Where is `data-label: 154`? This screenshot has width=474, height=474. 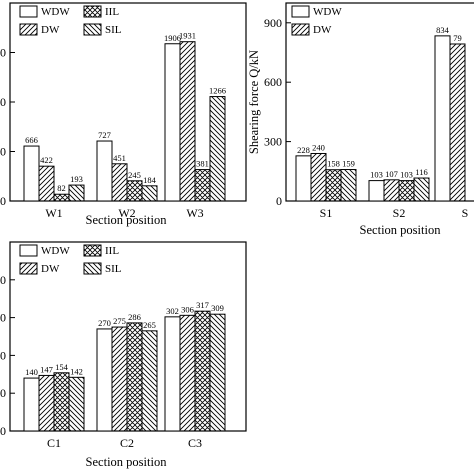
data-label: 154 is located at coordinates (62, 367).